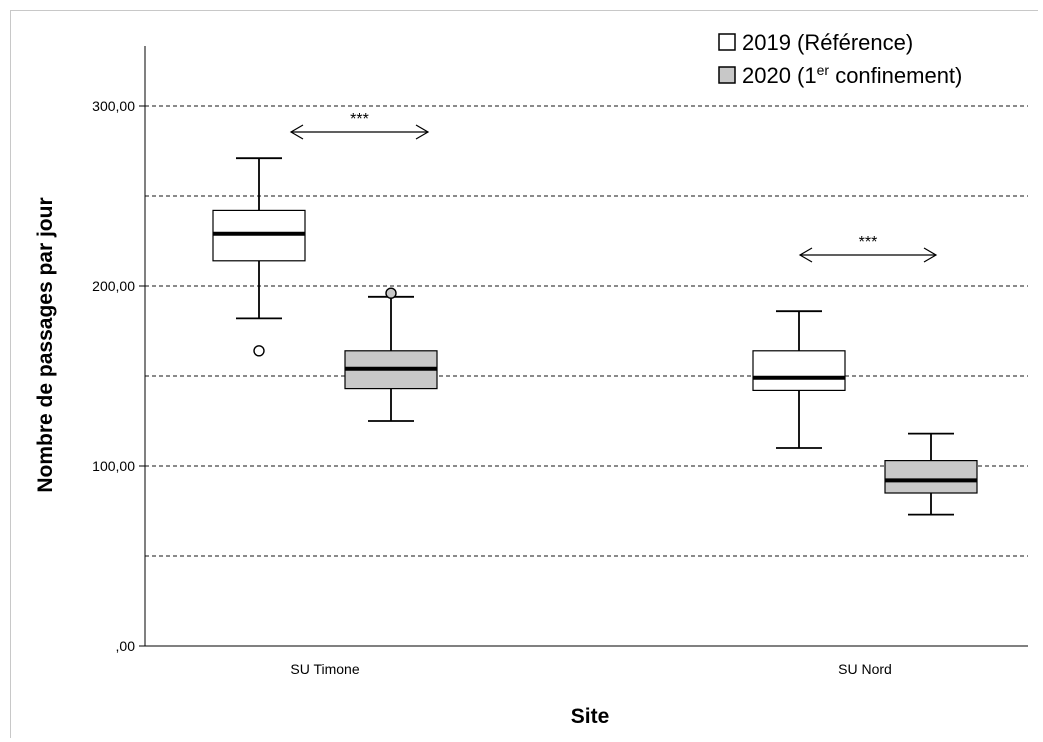 The image size is (1043, 742). Describe the element at coordinates (727, 42) in the screenshot. I see `legend-swatch-2019` at that location.